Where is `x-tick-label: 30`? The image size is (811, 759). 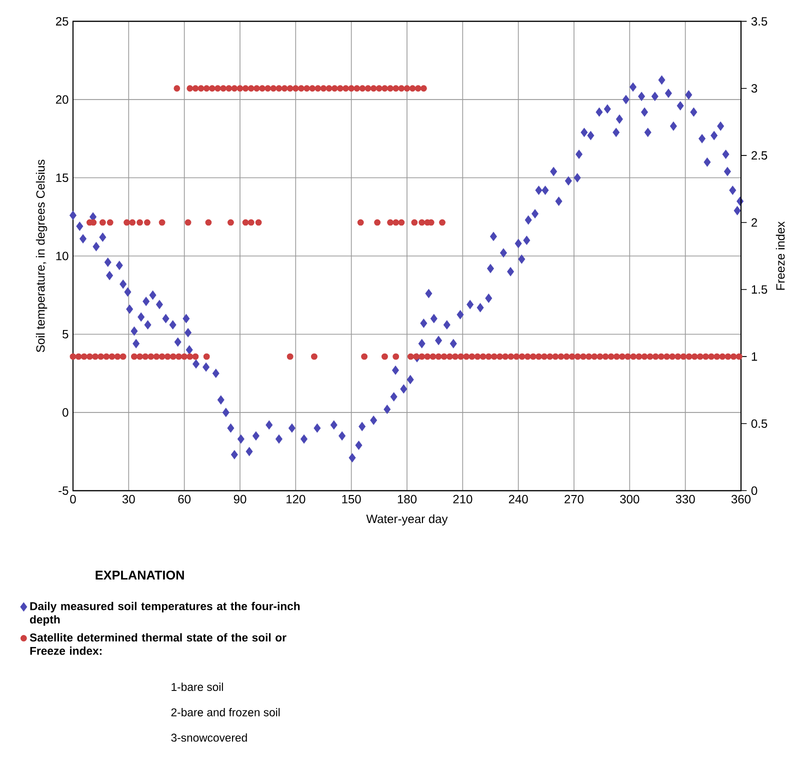
x-tick-label: 30 is located at coordinates (128, 499).